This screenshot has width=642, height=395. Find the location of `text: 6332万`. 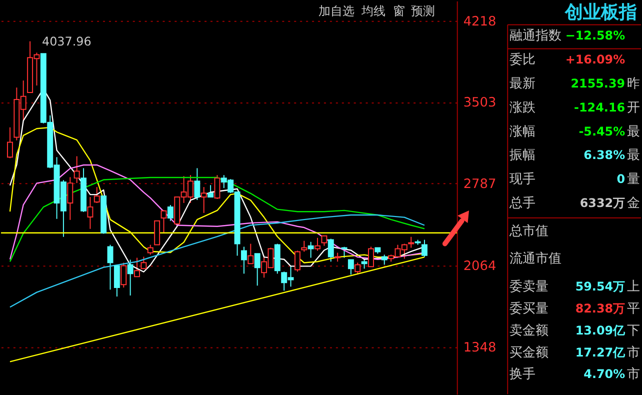

text: 6332万 is located at coordinates (603, 203).